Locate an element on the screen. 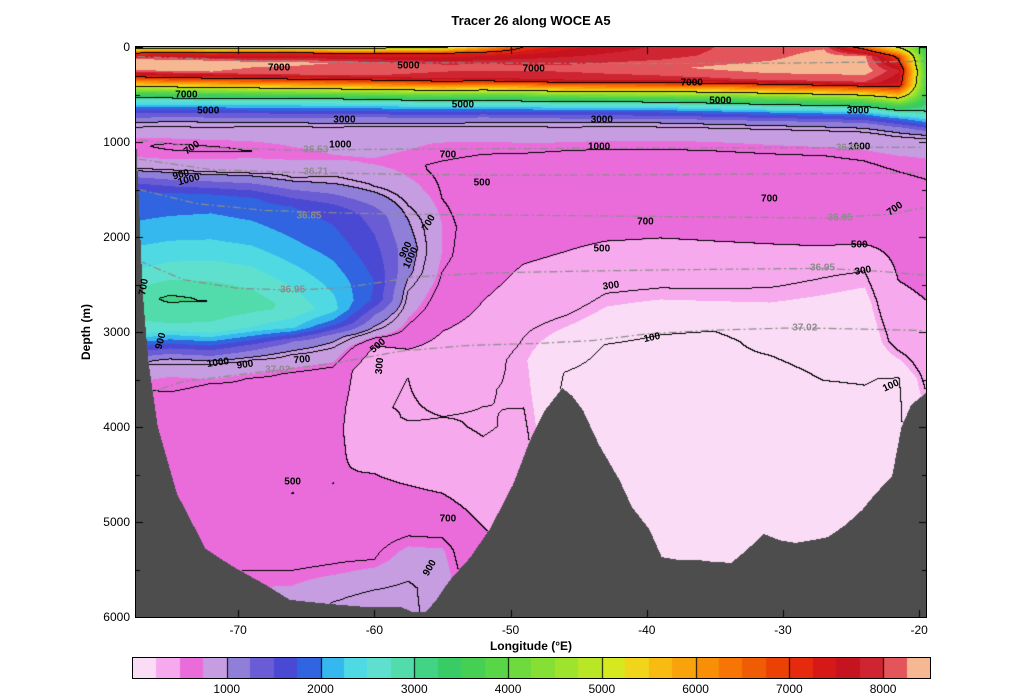 The width and height of the screenshot is (1024, 693). x-tick-label: -60 is located at coordinates (374, 630).